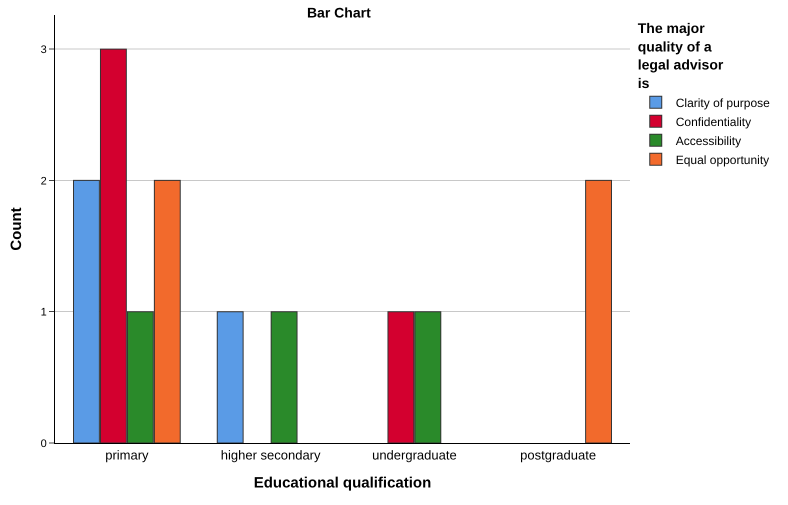  What do you see at coordinates (343, 483) in the screenshot?
I see `x-axis-title: Educational qualification` at bounding box center [343, 483].